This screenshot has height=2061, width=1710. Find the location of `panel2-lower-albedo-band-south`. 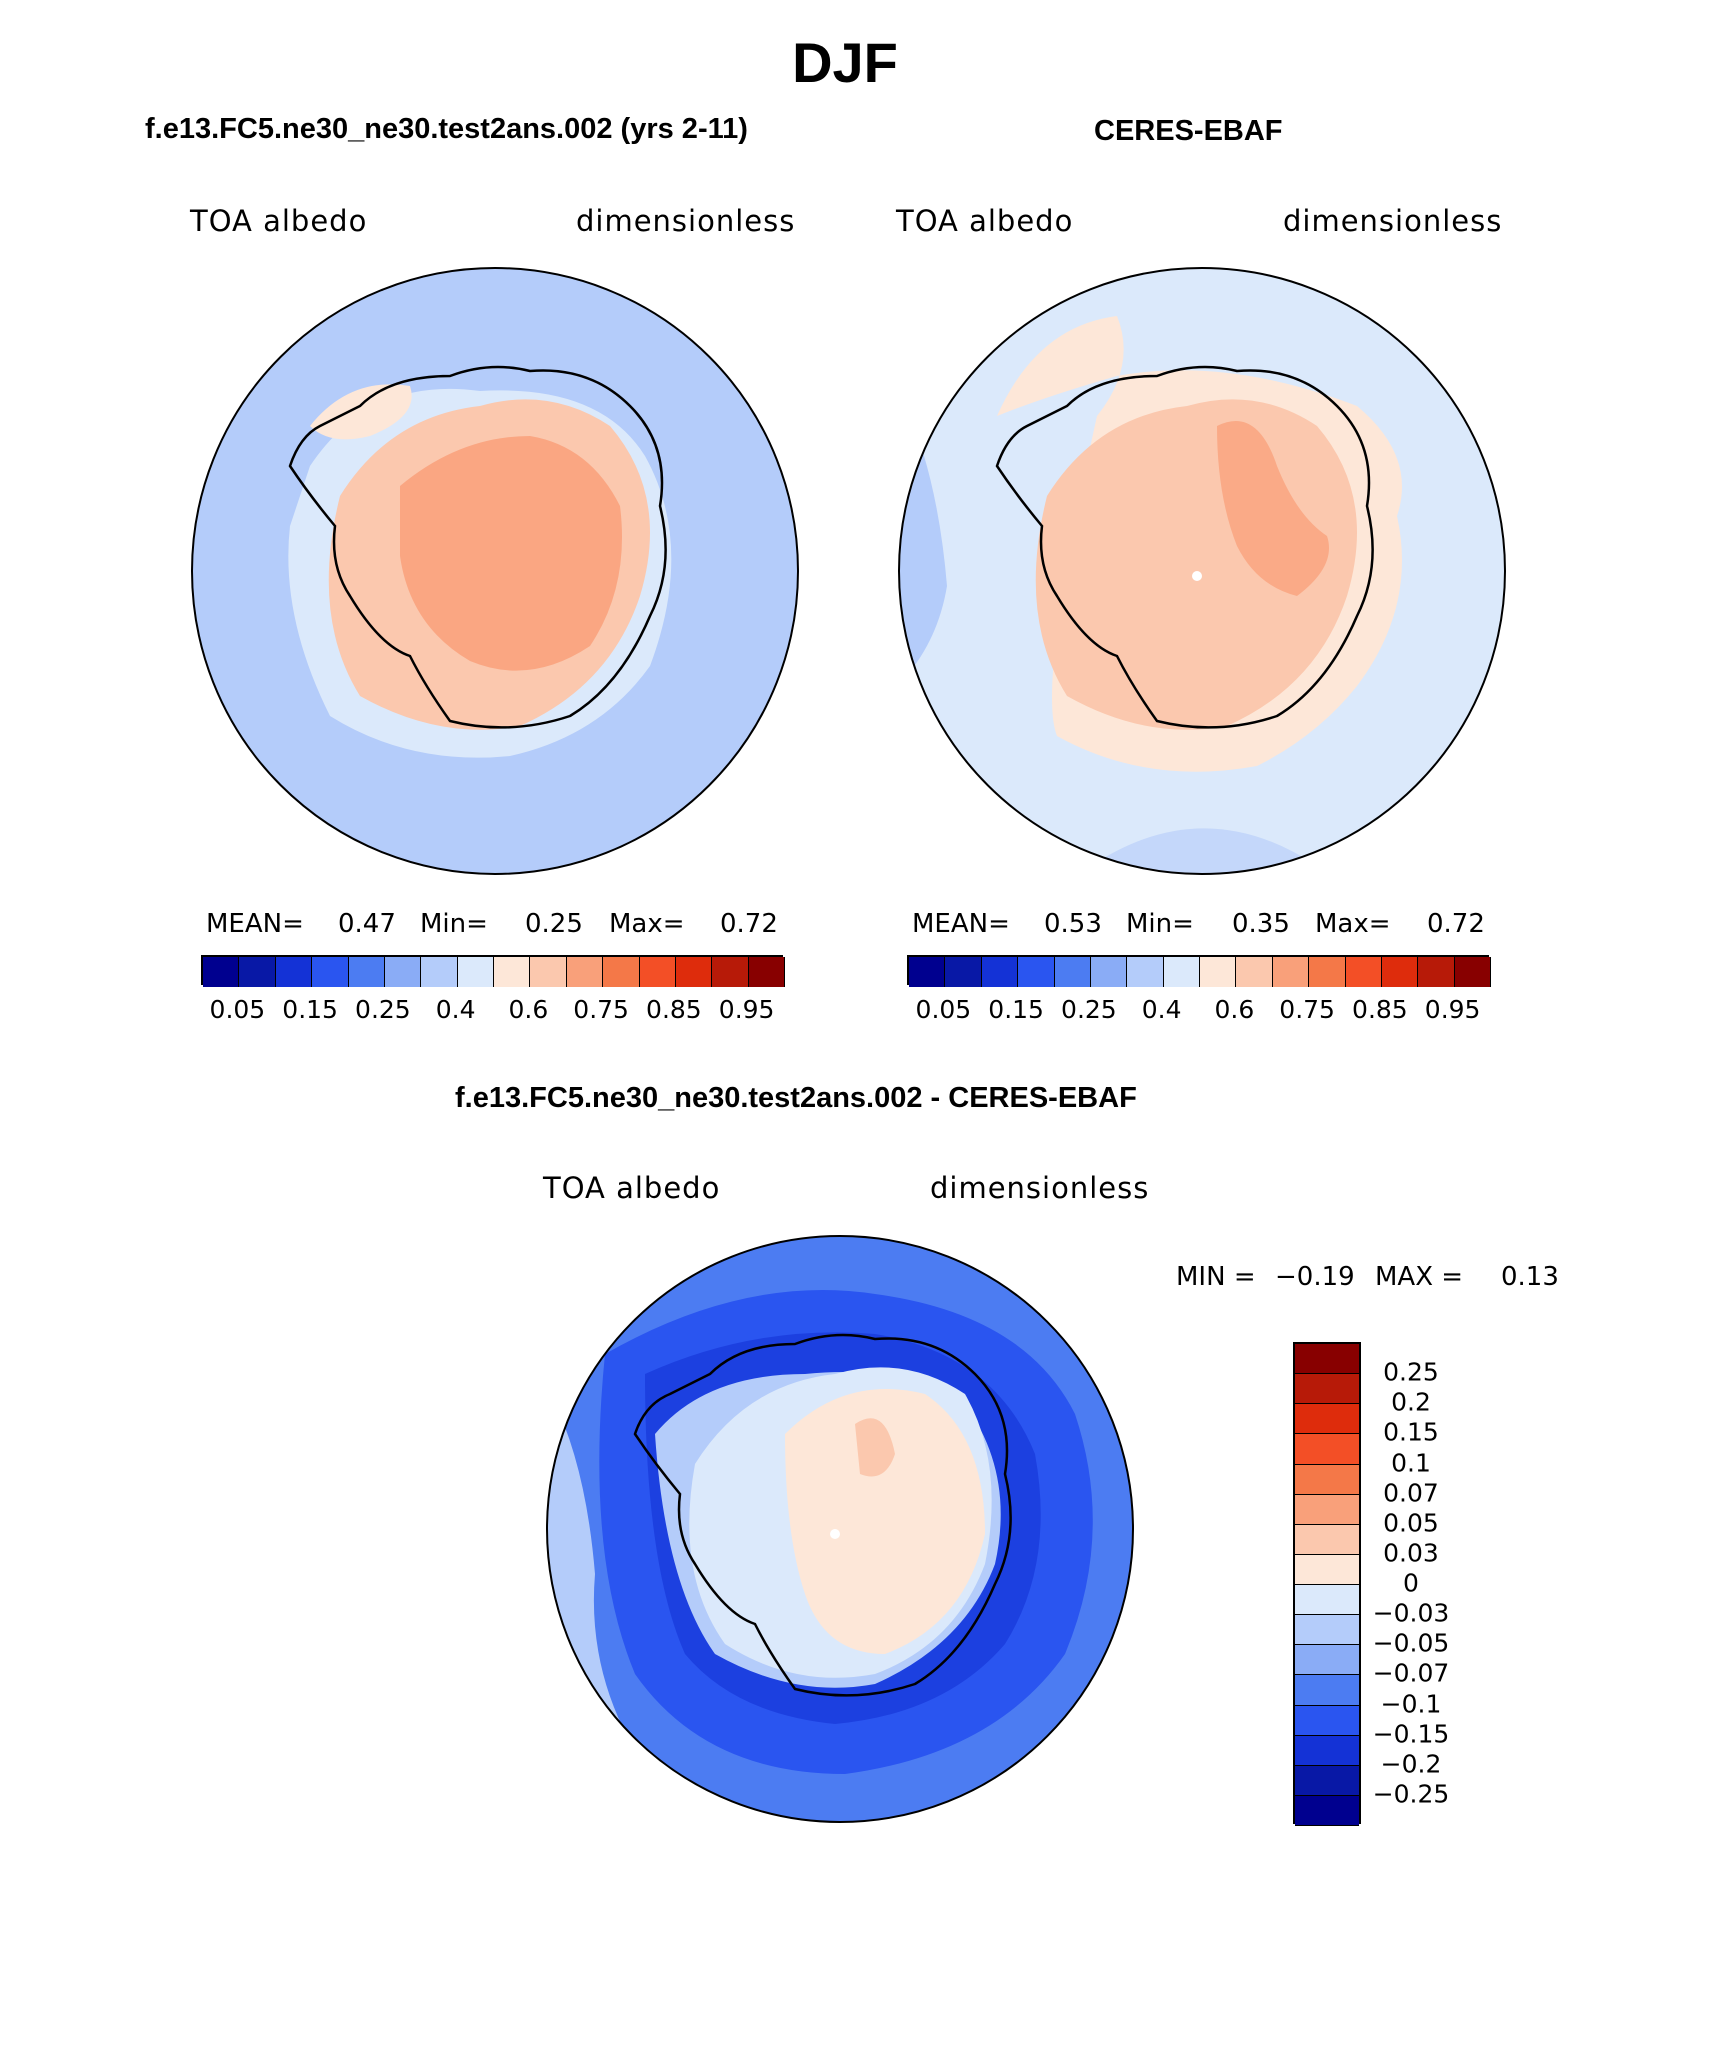

panel2-lower-albedo-band-south is located at coordinates (1197, 851).